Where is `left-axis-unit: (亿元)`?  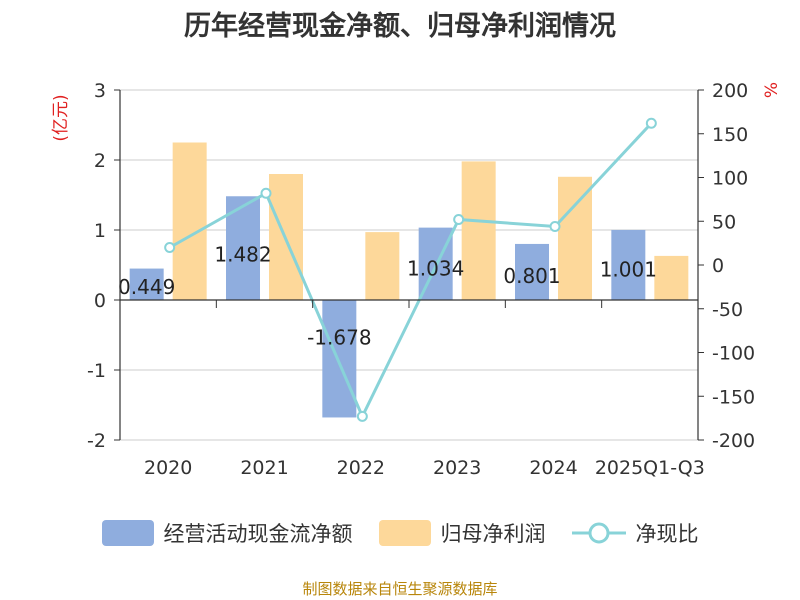 left-axis-unit: (亿元) is located at coordinates (61, 117).